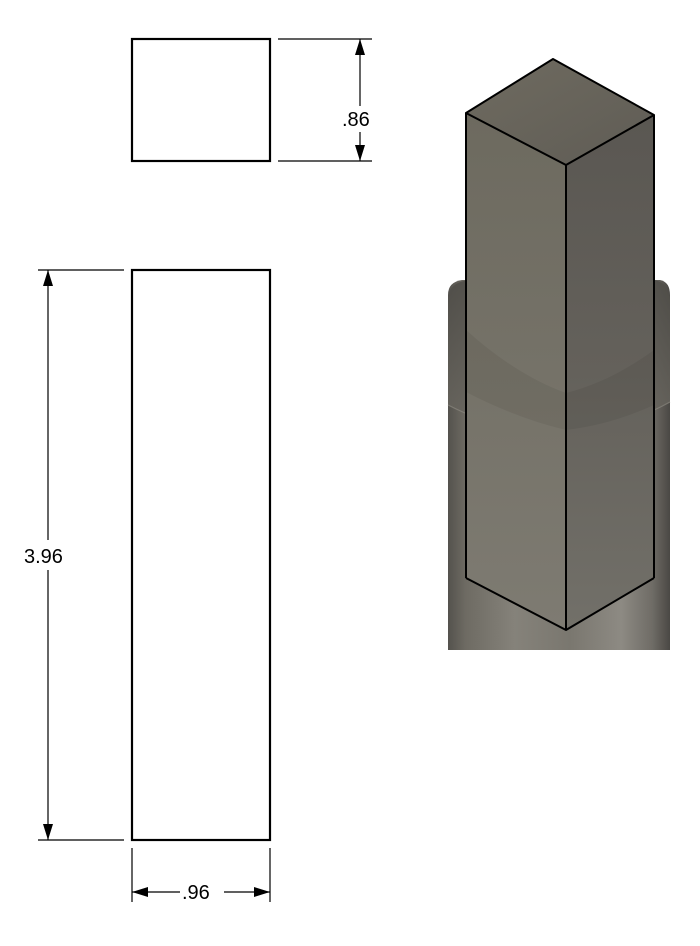 This screenshot has height=946, width=700. I want to click on prism-right-face, so click(610, 372).